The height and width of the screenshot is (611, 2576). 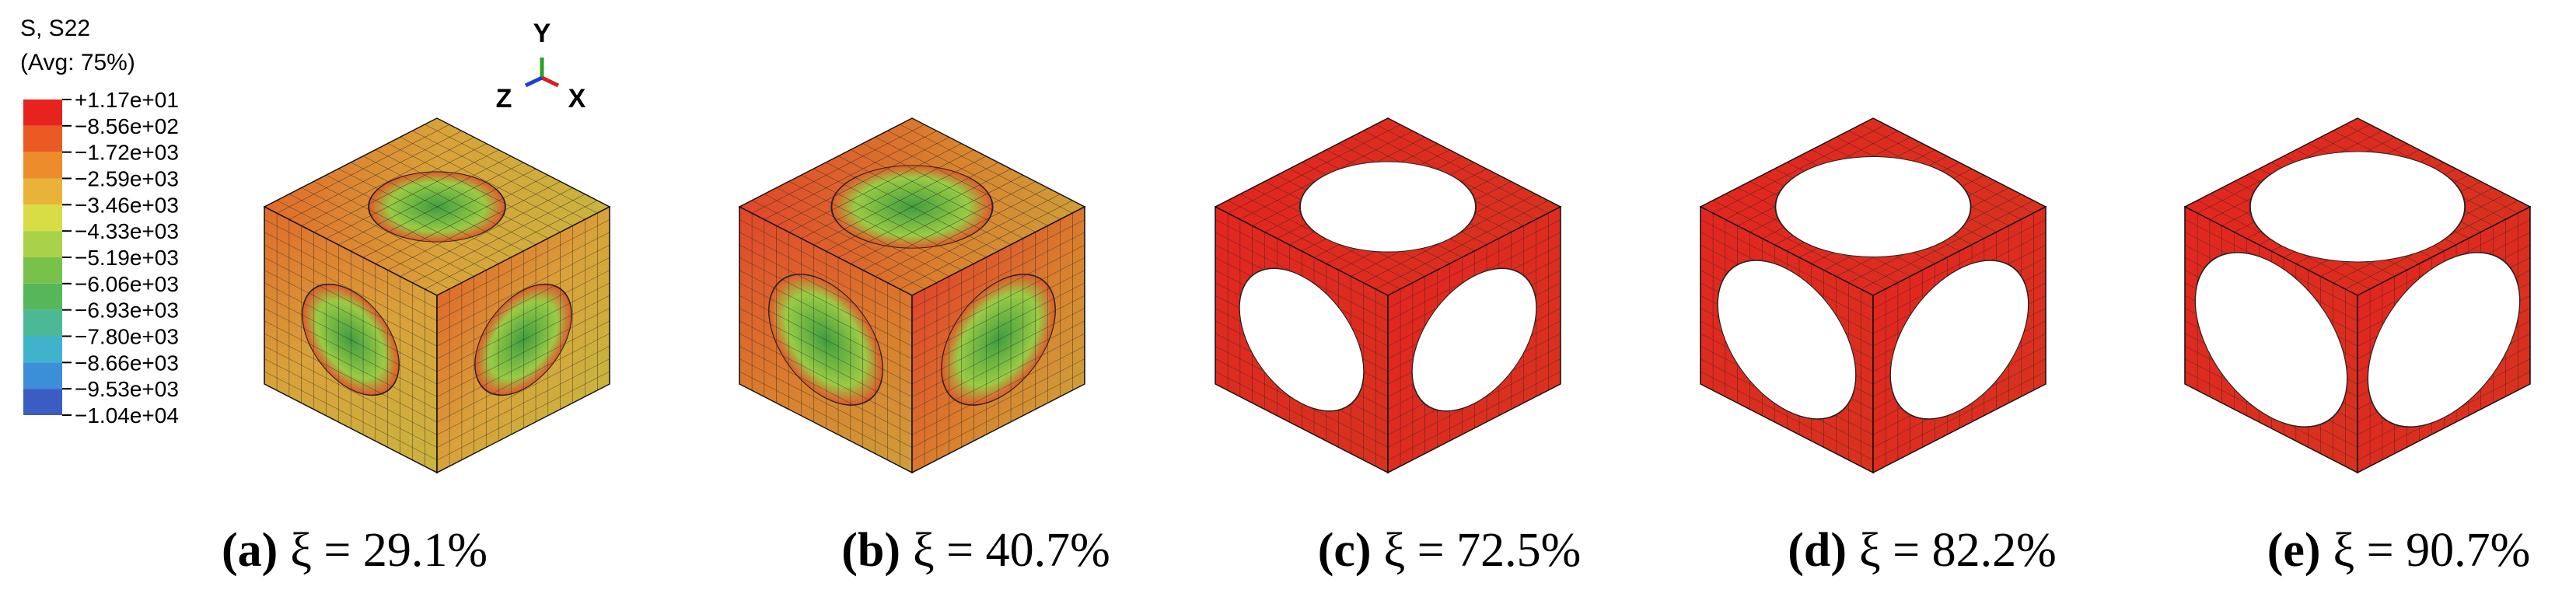 I want to click on panel-caption: ξ = 72.5%, so click(x=1483, y=550).